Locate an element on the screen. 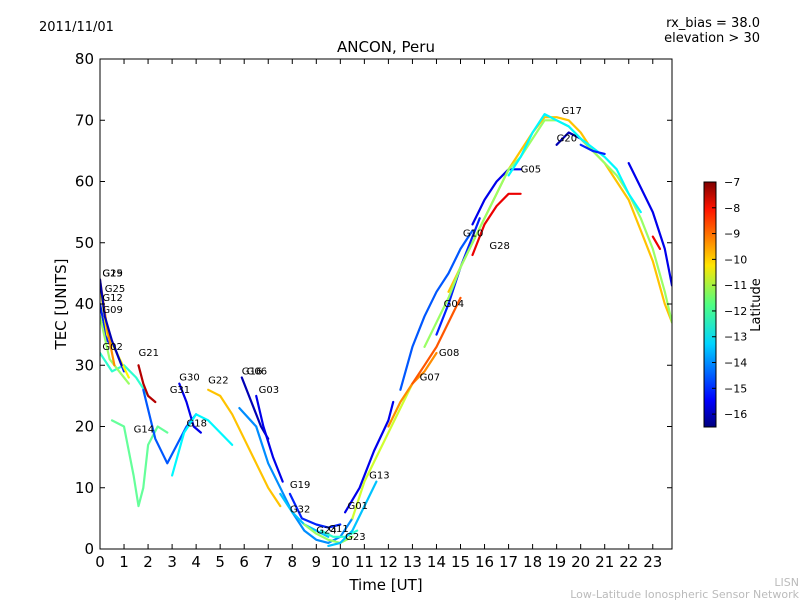  x-tick-label: 14 is located at coordinates (436, 562).